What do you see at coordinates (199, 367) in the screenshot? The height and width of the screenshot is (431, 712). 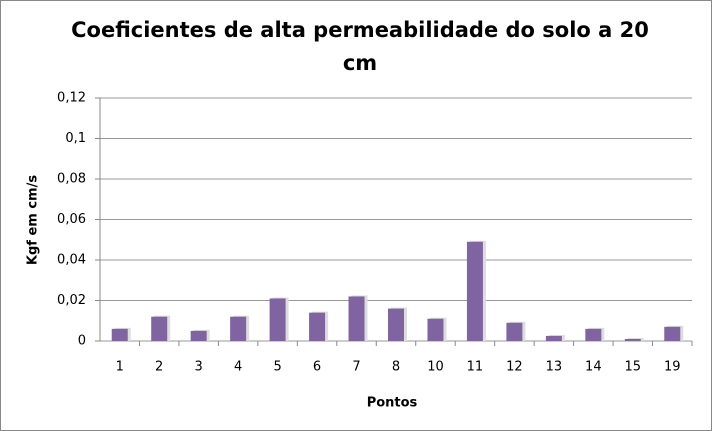 I see `x-tick-label: 3` at bounding box center [199, 367].